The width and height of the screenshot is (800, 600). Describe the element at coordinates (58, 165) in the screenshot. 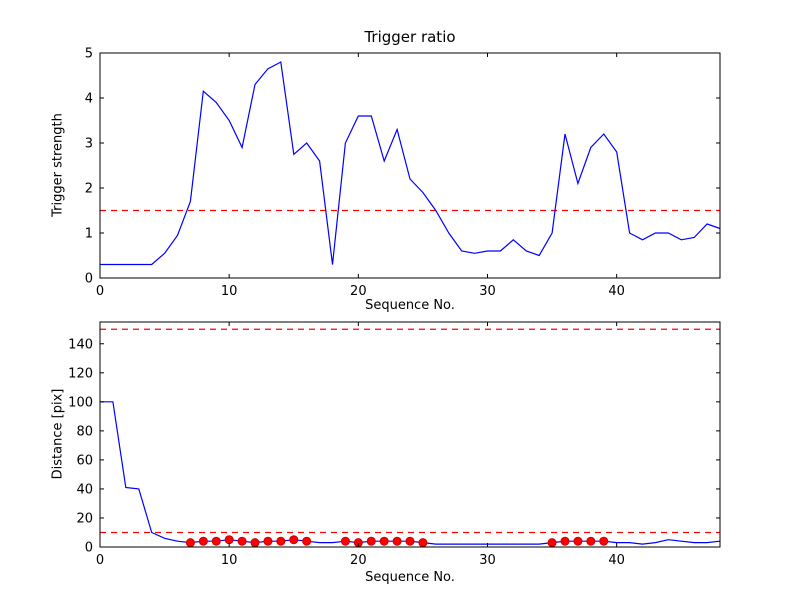

I see `top-chart-ylabel: Trigger strength` at that location.